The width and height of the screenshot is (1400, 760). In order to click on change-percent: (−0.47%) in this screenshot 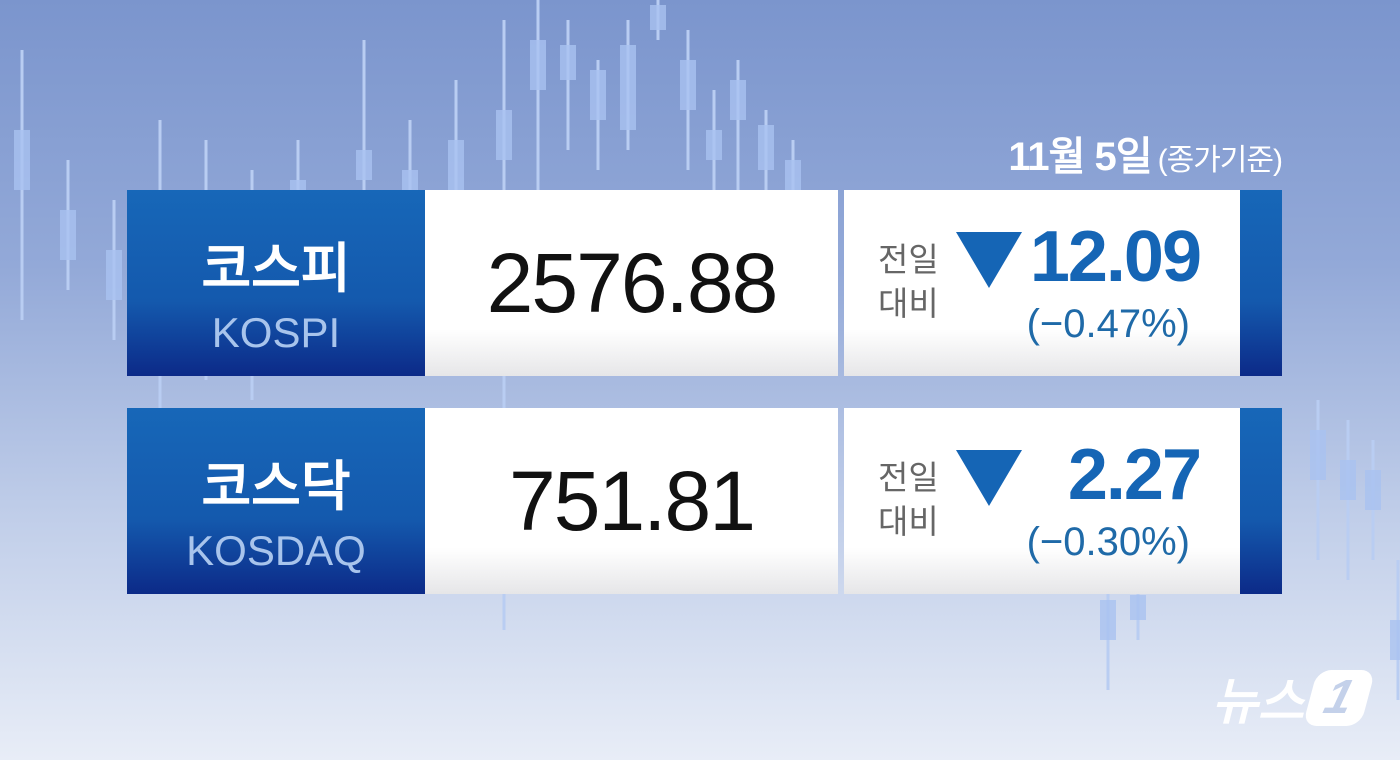, I will do `click(1108, 324)`.